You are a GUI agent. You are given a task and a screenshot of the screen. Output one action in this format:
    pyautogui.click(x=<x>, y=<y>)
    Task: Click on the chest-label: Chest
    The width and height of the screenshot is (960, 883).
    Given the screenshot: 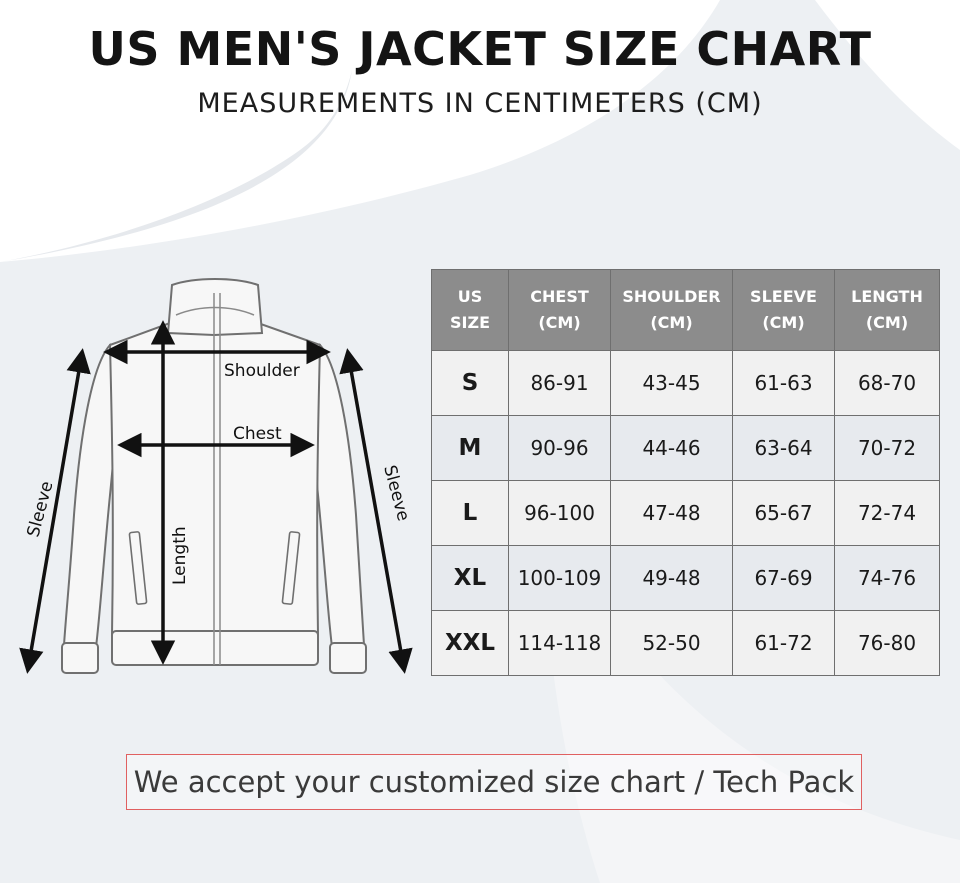 What is the action you would take?
    pyautogui.click(x=257, y=434)
    